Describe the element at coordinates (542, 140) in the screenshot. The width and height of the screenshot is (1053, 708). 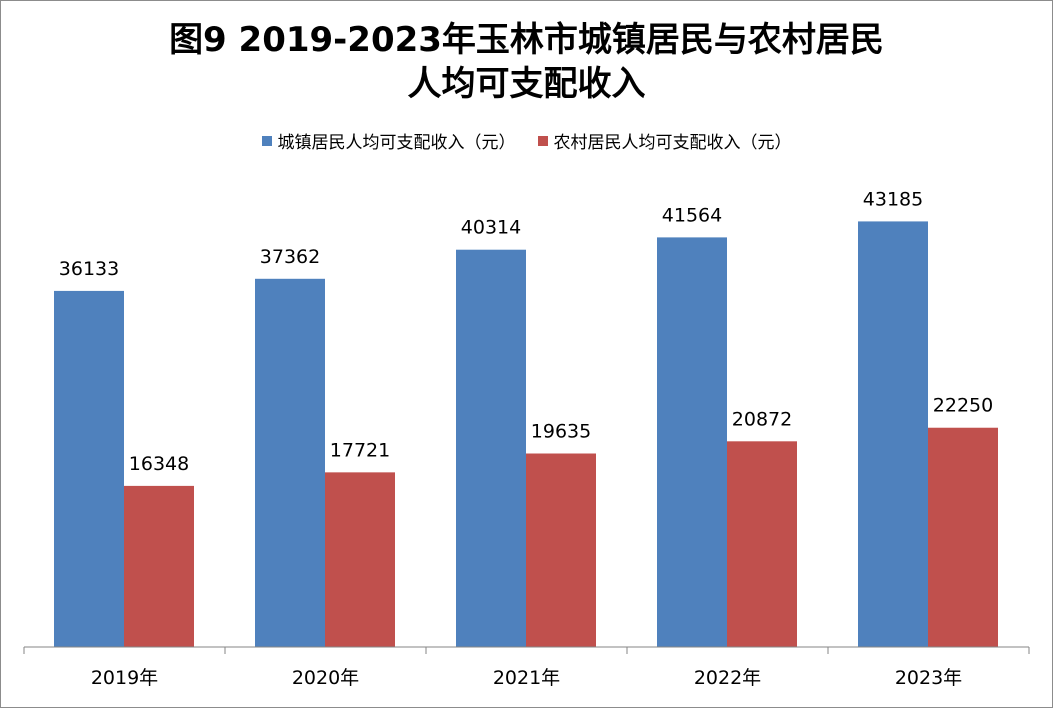
I see `legend-swatch-rural` at that location.